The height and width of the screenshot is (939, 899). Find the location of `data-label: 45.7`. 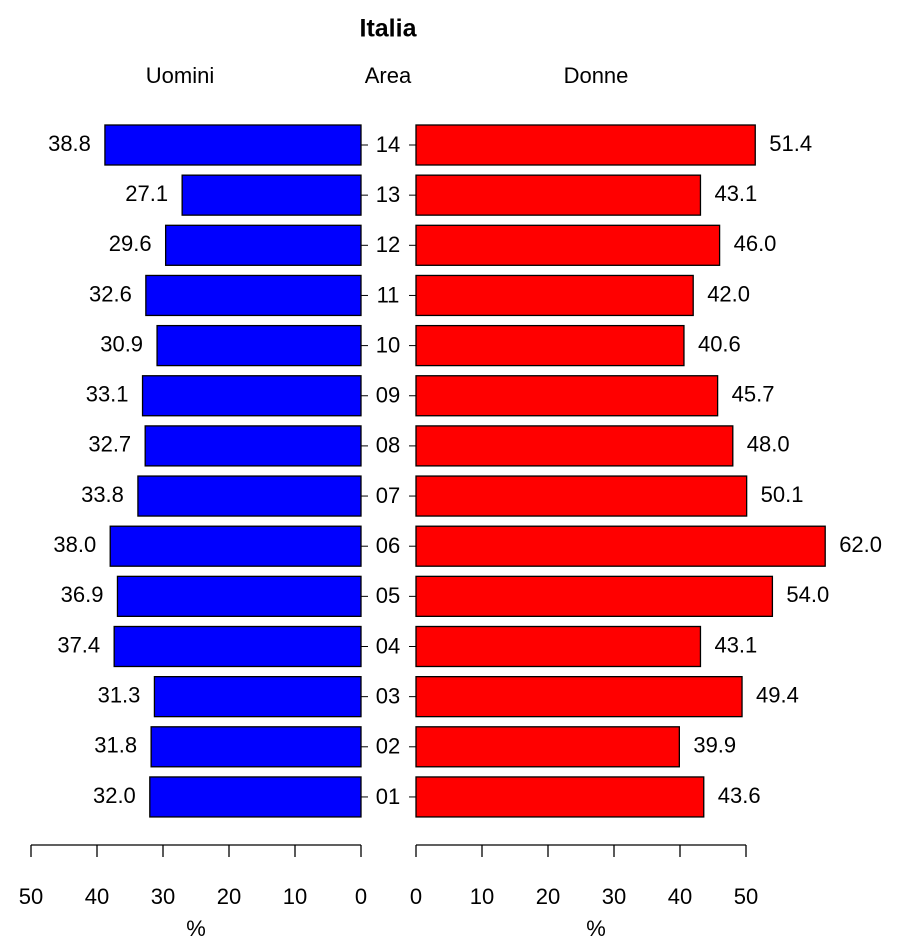

data-label: 45.7 is located at coordinates (753, 394).